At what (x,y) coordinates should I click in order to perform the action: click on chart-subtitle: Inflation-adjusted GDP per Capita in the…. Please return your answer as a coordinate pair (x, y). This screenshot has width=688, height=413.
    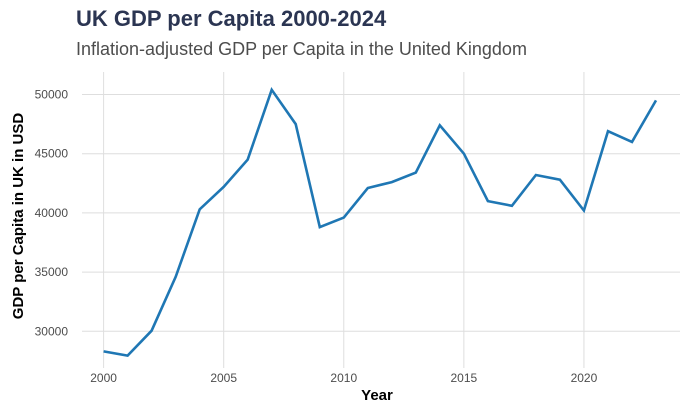
    Looking at the image, I should click on (301, 49).